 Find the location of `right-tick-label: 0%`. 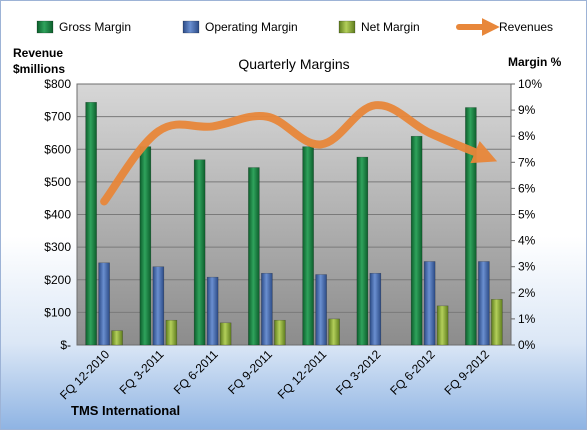

right-tick-label: 0% is located at coordinates (527, 345).